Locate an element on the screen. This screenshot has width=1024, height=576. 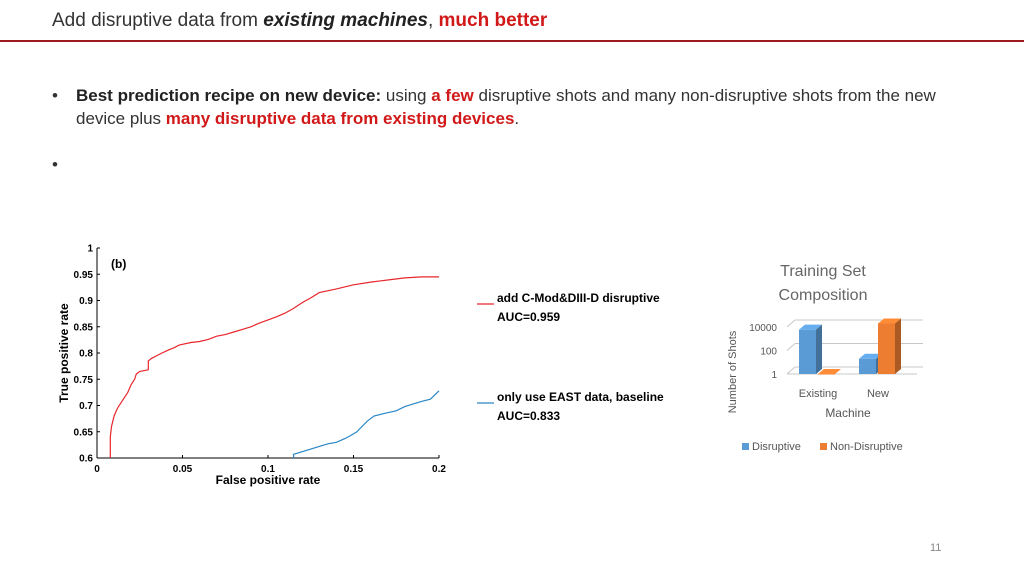
x-axis-title: Machine is located at coordinates (848, 413).